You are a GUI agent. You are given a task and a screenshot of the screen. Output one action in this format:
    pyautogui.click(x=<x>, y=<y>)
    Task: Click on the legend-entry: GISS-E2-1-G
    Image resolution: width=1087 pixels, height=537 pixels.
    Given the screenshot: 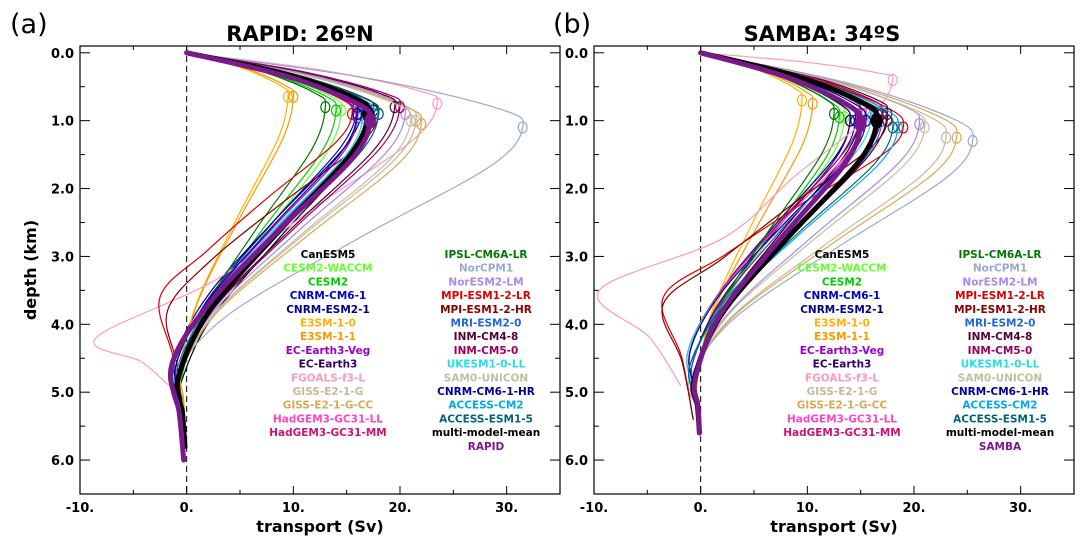 What is the action you would take?
    pyautogui.click(x=328, y=392)
    